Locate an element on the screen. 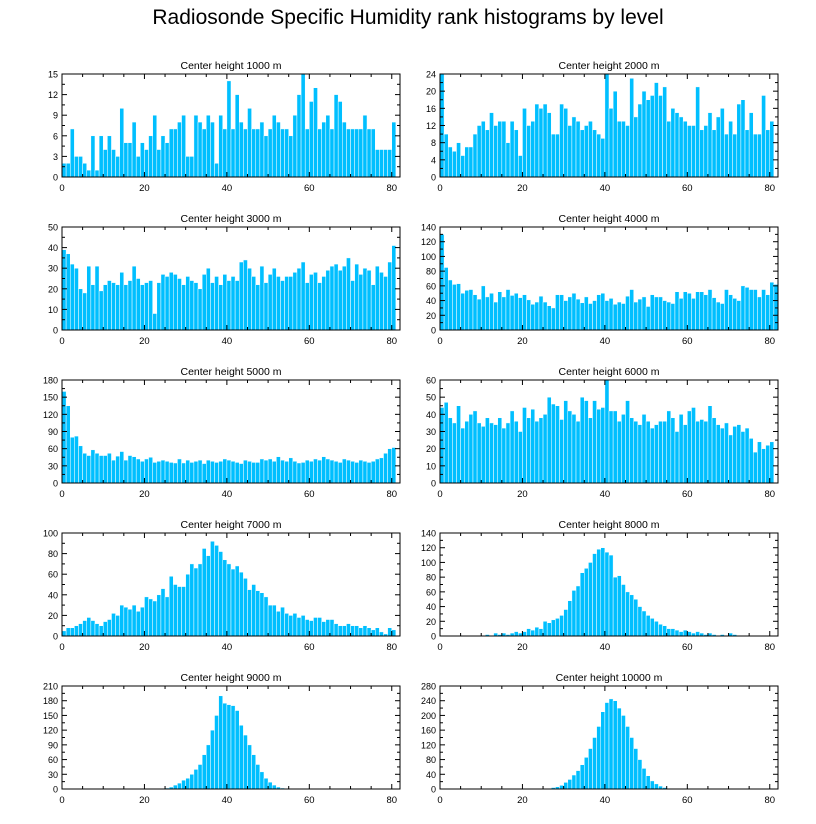  y-tick-label: 80 is located at coordinates (53, 554).